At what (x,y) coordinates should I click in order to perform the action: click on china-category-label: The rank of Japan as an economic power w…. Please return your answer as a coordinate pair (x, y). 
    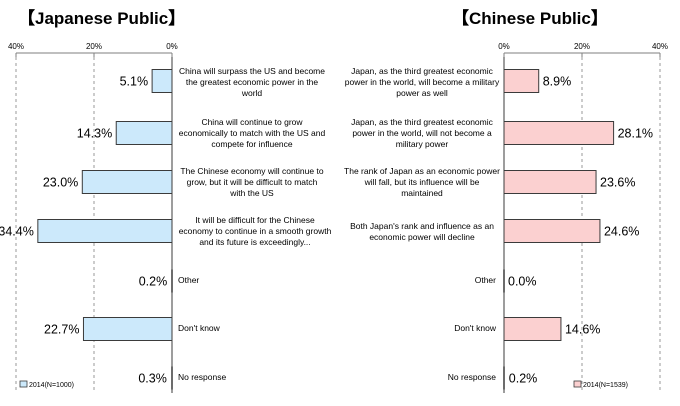
    Looking at the image, I should click on (422, 182).